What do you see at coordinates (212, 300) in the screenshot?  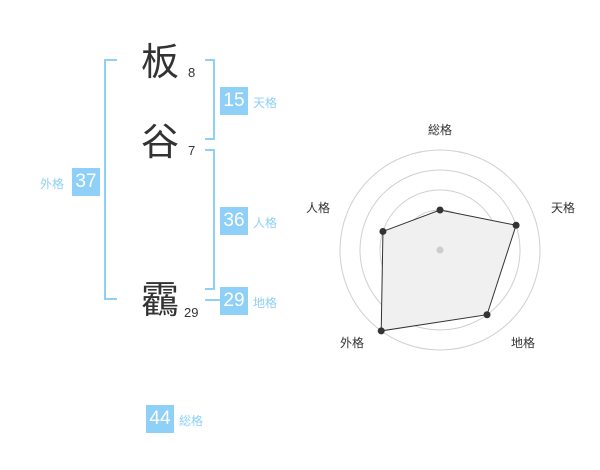 I see `chikaku-connector` at bounding box center [212, 300].